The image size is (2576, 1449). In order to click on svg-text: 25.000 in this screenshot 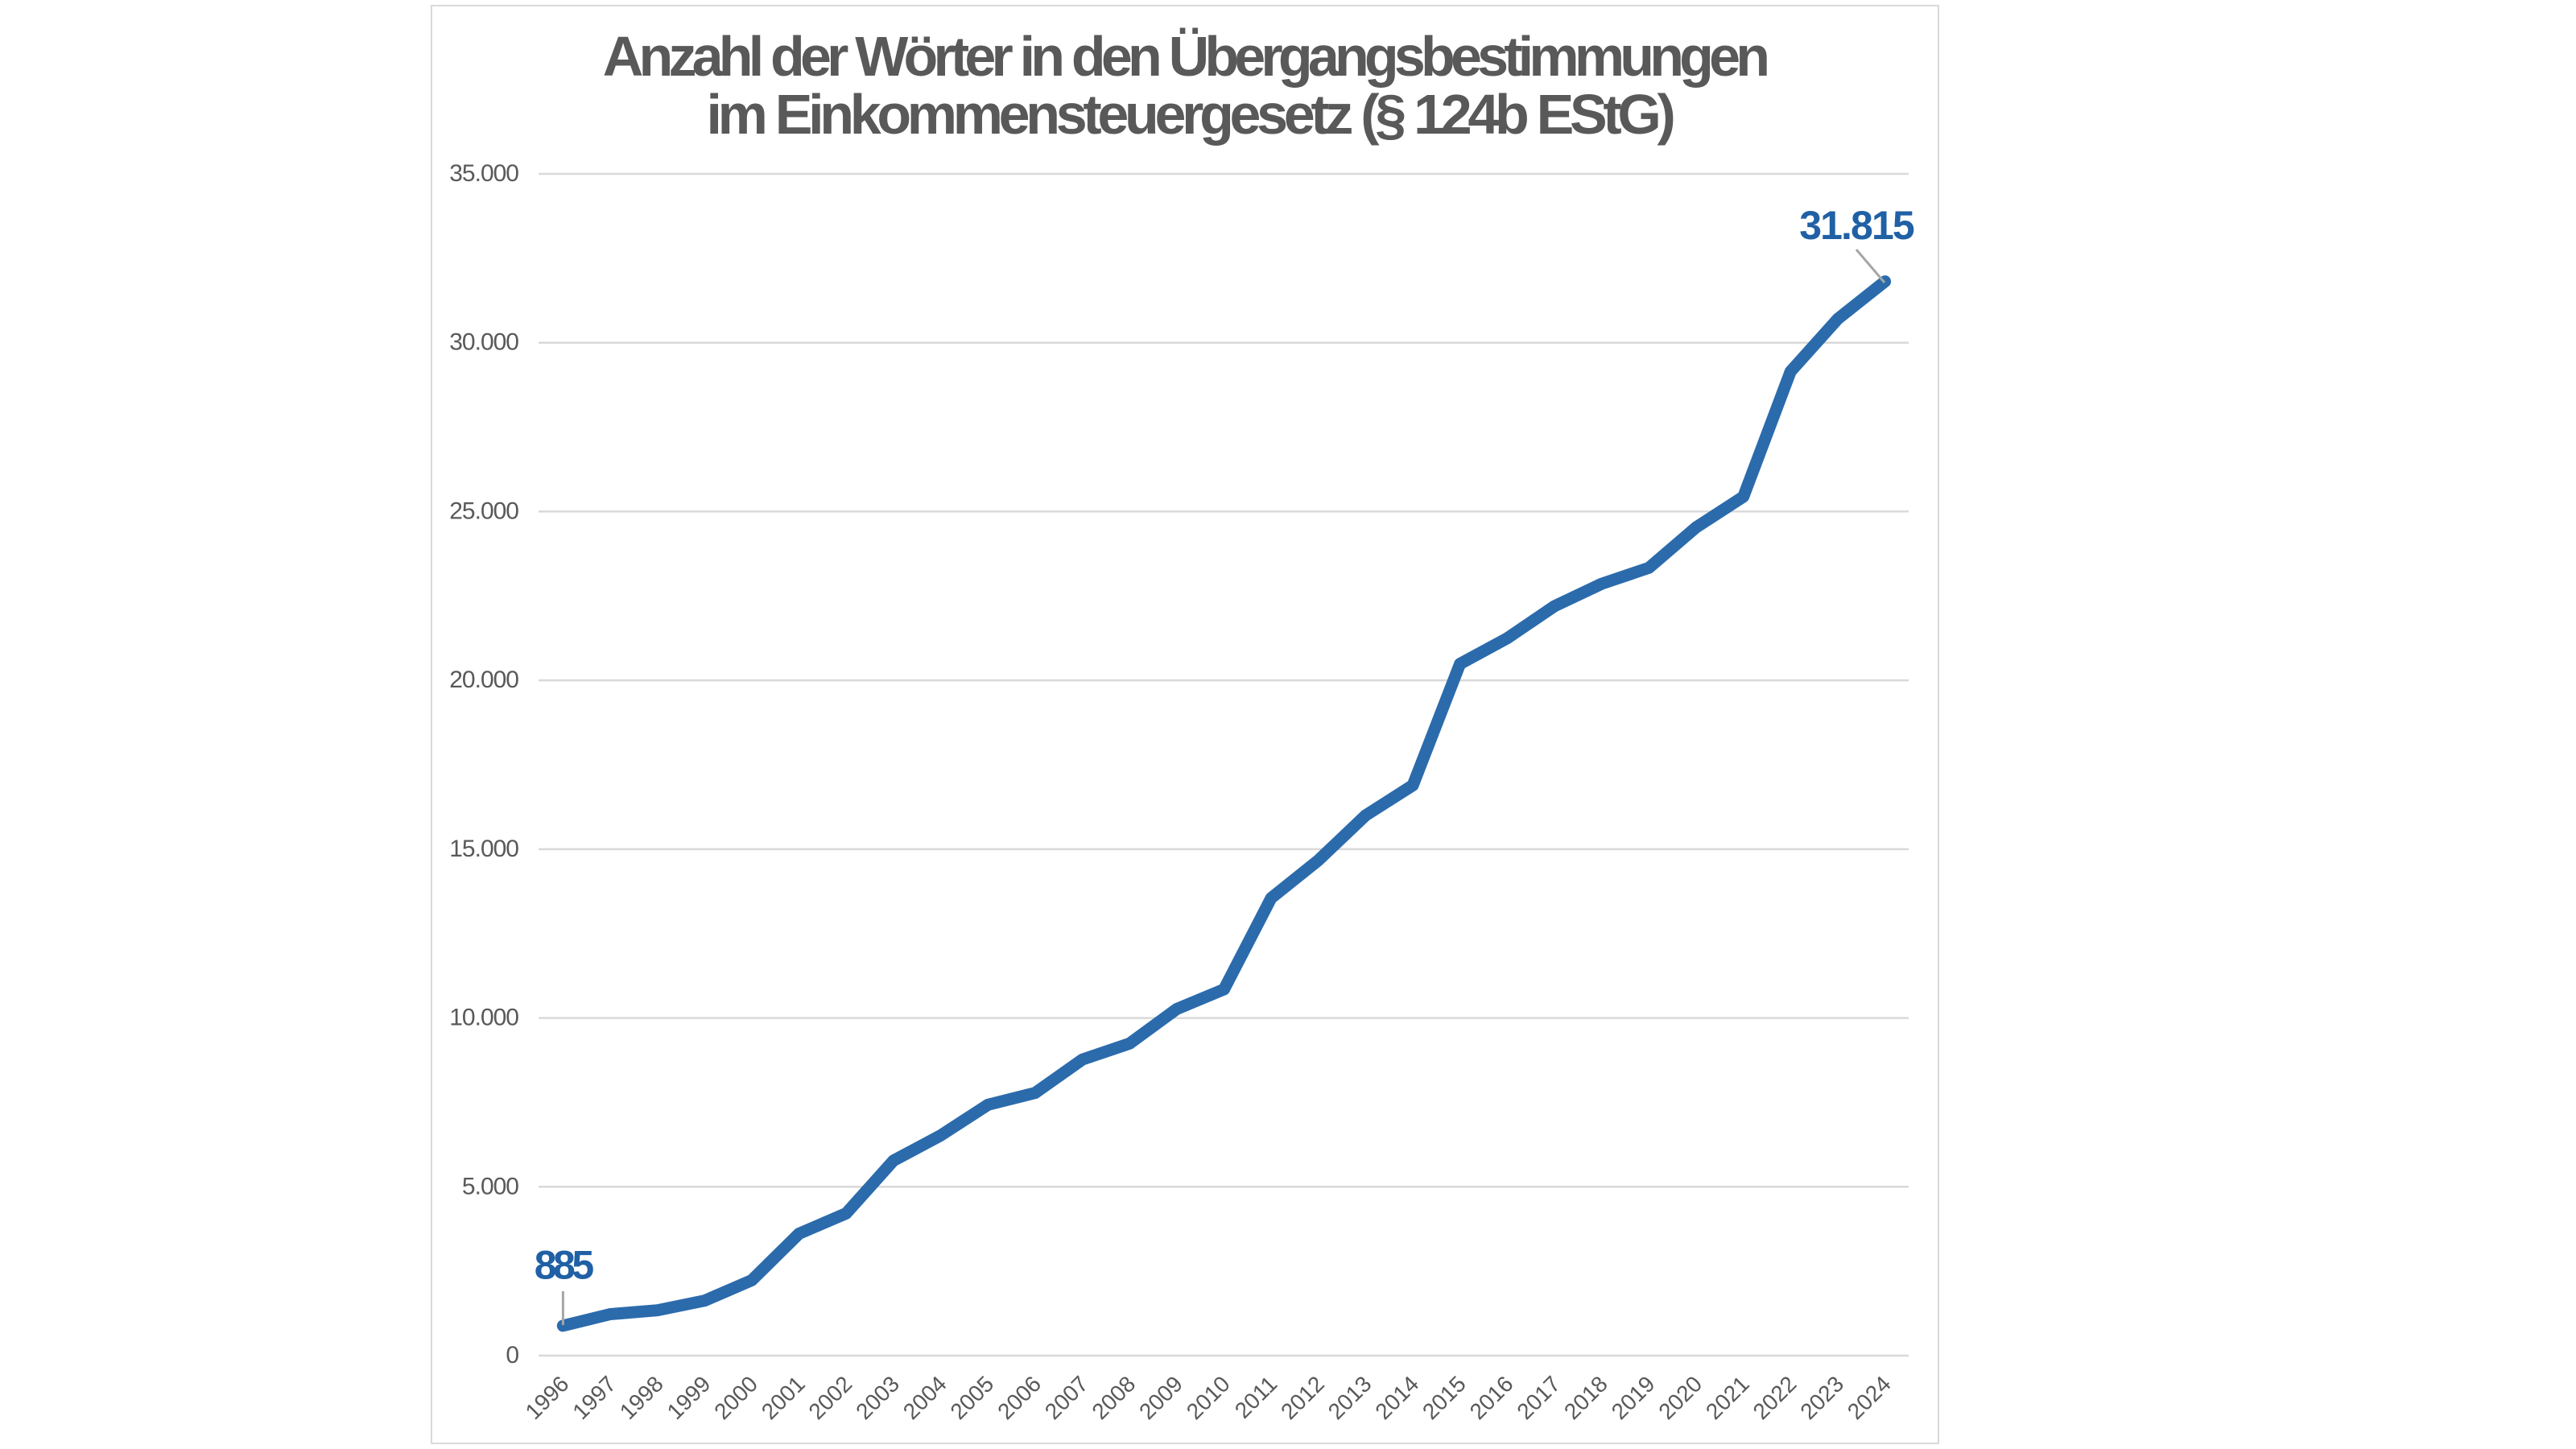, I will do `click(483, 510)`.